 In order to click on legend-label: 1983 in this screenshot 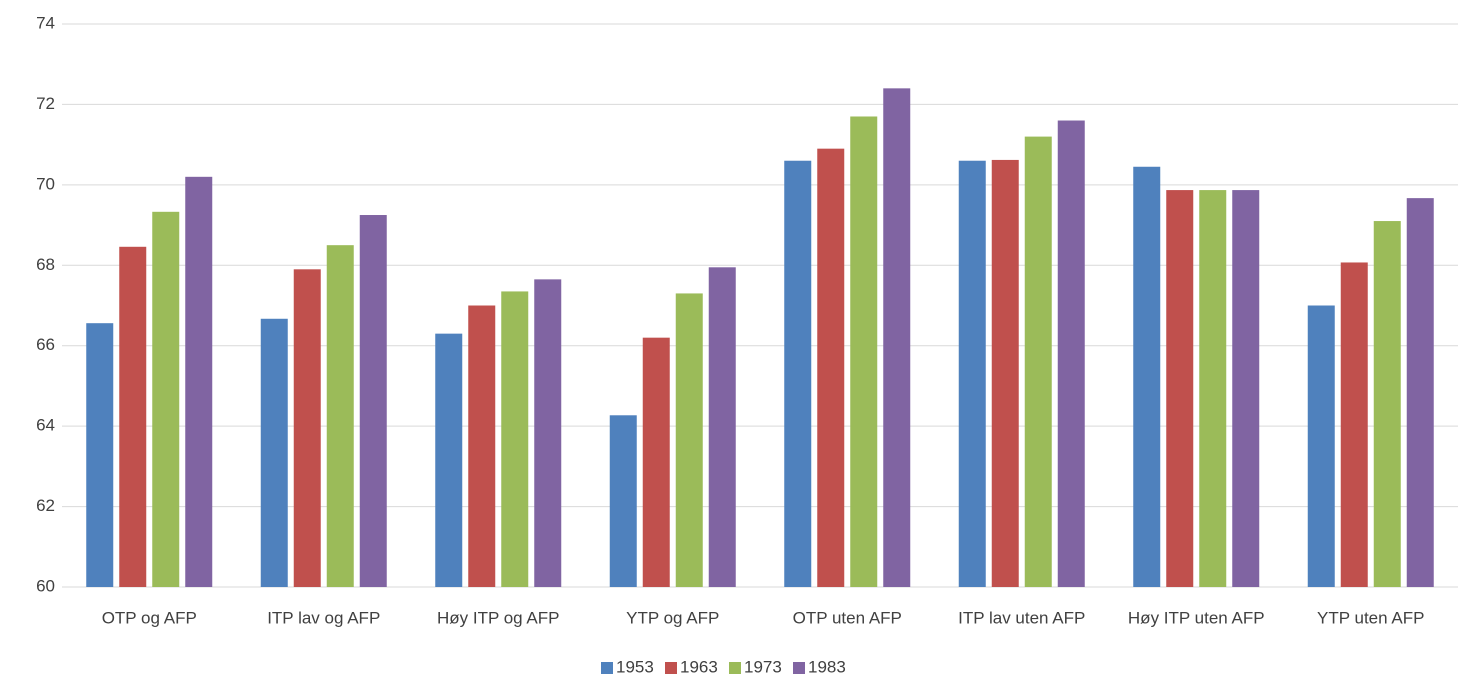, I will do `click(827, 666)`.